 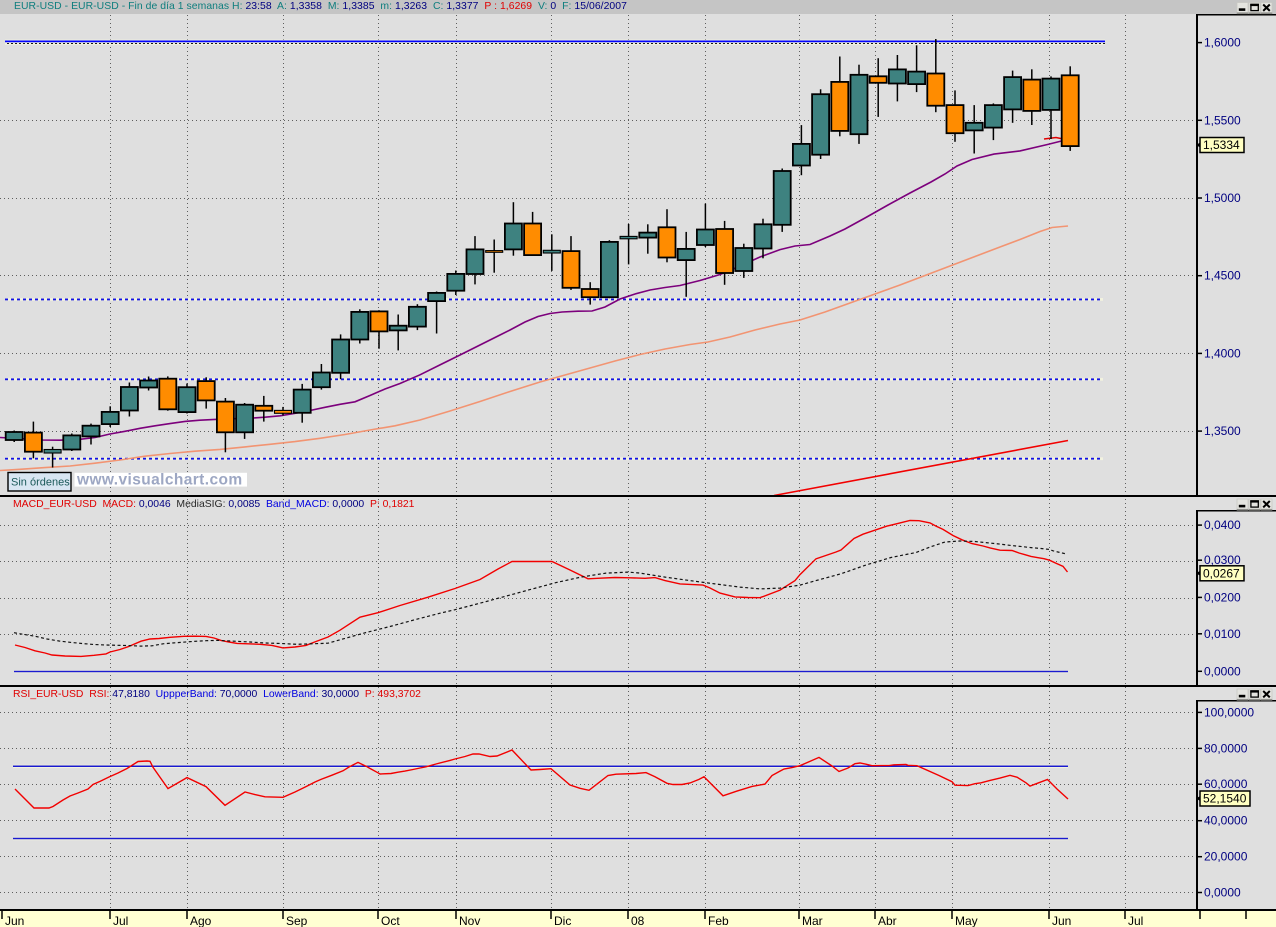 I want to click on svg-text: 40,0000, so click(x=1226, y=821).